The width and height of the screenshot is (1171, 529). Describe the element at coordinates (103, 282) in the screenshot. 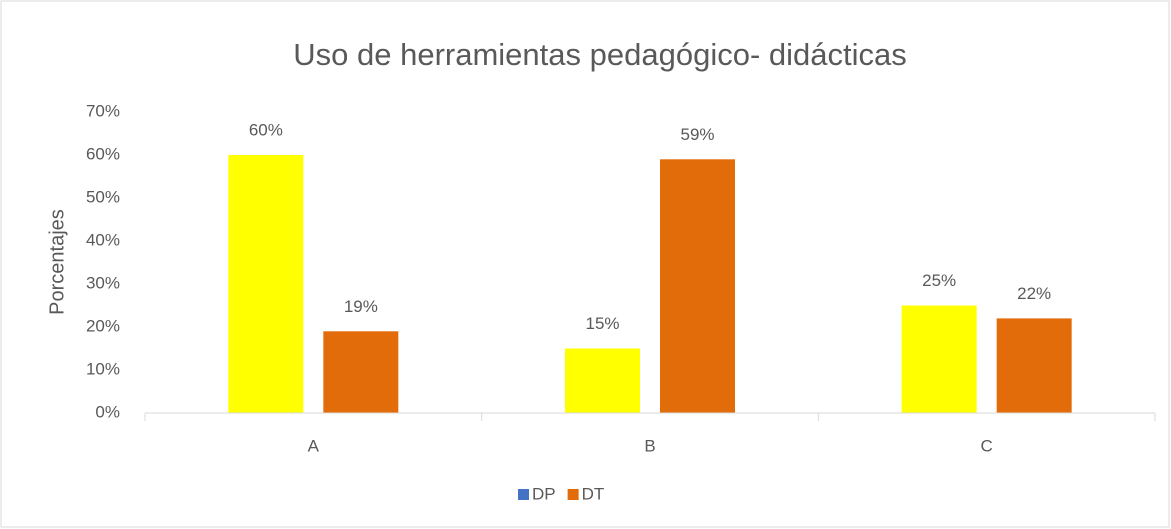

I see `y-tick-label: 30%` at that location.